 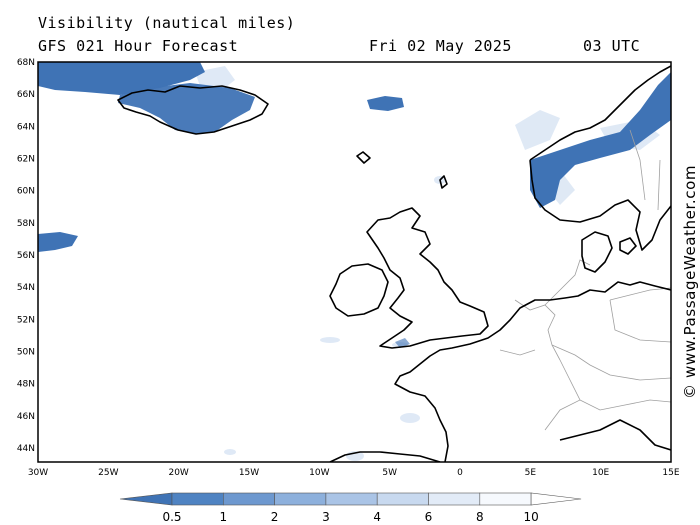 I want to click on legend-label: 0.5, so click(x=171, y=517).